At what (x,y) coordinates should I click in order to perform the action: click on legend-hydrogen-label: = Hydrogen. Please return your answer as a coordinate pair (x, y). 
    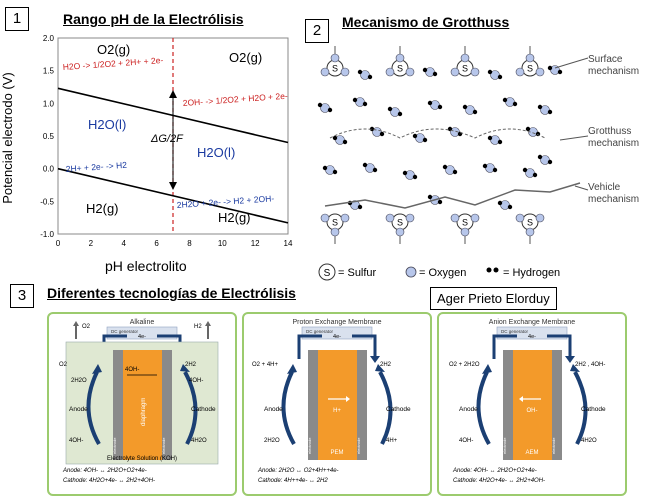
    Looking at the image, I should click on (531, 273).